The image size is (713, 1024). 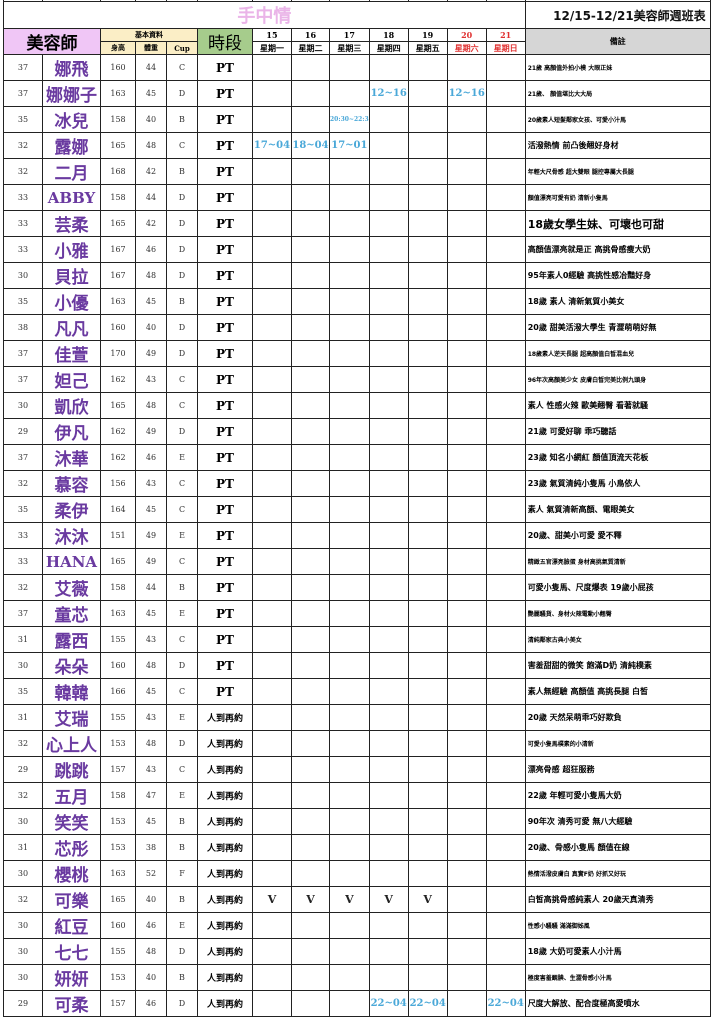 I want to click on period-header: 時段, so click(x=225, y=41).